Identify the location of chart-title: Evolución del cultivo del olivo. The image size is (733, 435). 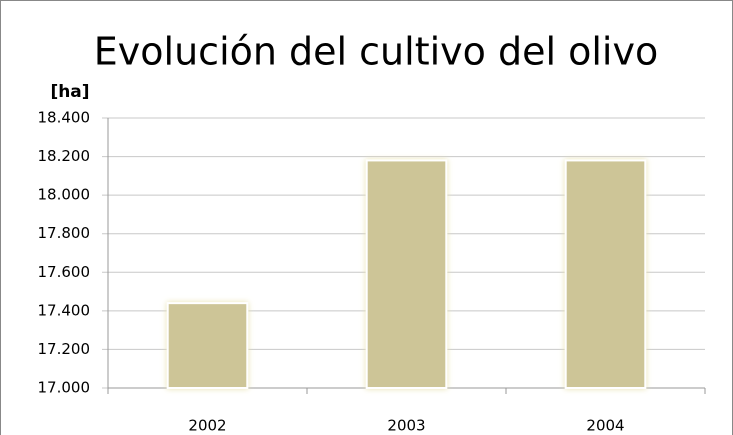
(376, 52).